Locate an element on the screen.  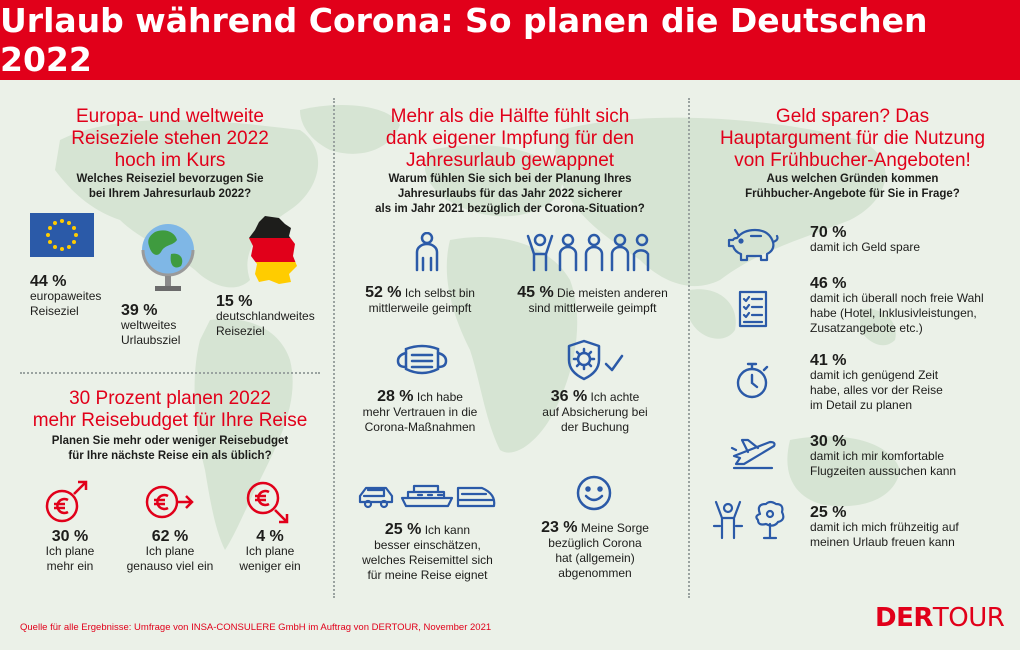
stopwatch-icon is located at coordinates (754, 380).